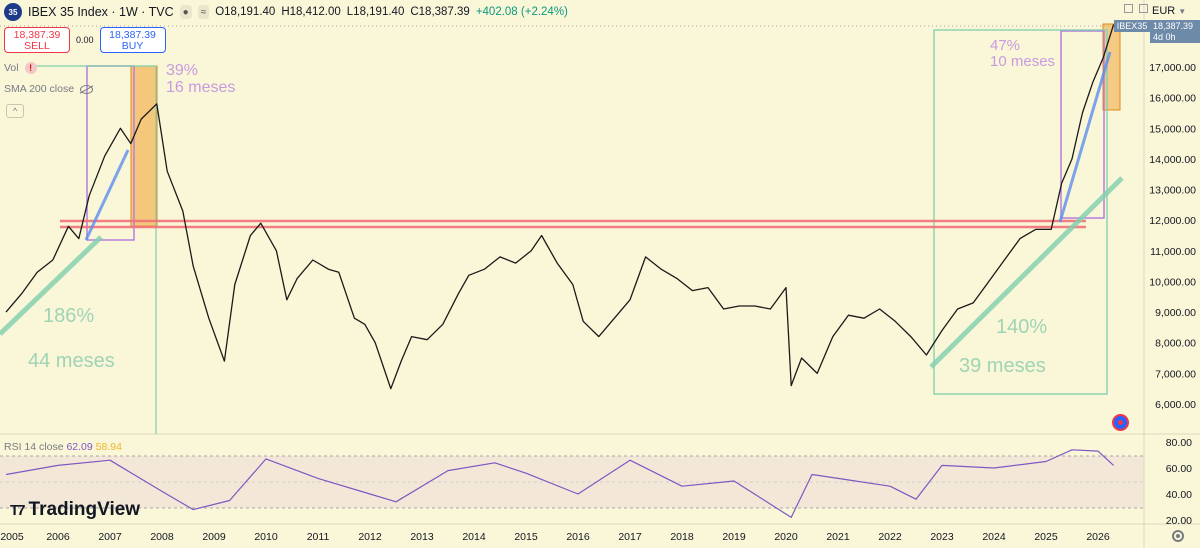 This screenshot has height=548, width=1200. Describe the element at coordinates (375, 12) in the screenshot. I see `ohlc-low: L18,191.40` at that location.